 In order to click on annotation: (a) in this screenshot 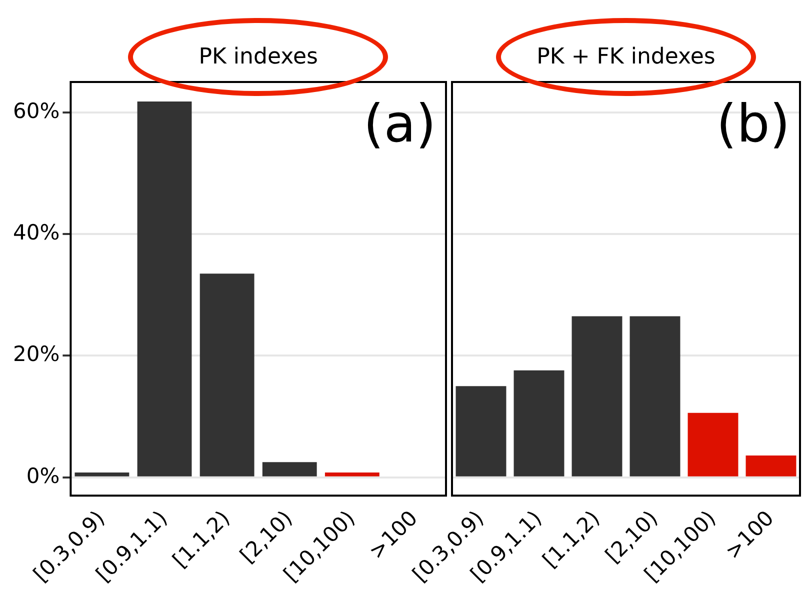, I will do `click(400, 124)`.